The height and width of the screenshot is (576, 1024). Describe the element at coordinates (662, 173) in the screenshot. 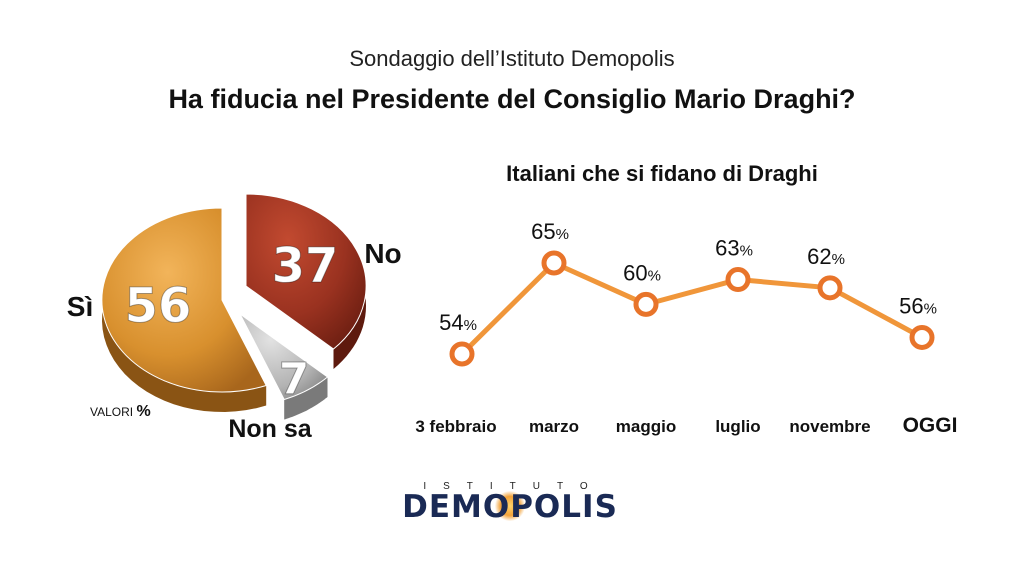

I see `line-chart-title: Italiani che si fidano di Draghi` at that location.